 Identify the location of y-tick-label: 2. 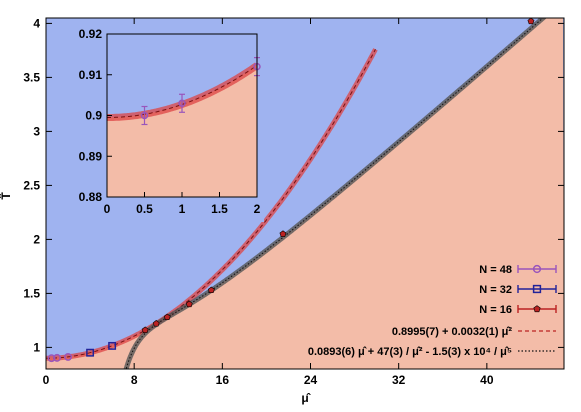
(36, 239).